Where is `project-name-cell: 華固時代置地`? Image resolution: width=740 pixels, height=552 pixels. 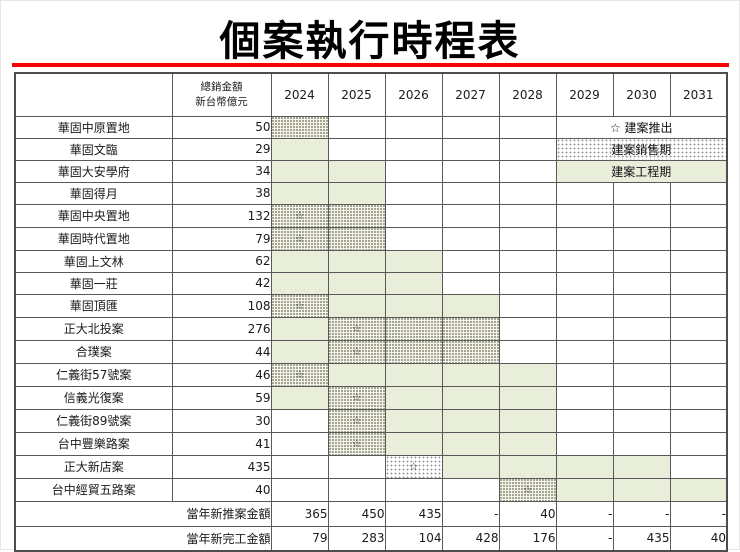 project-name-cell: 華固時代置地 is located at coordinates (93, 238).